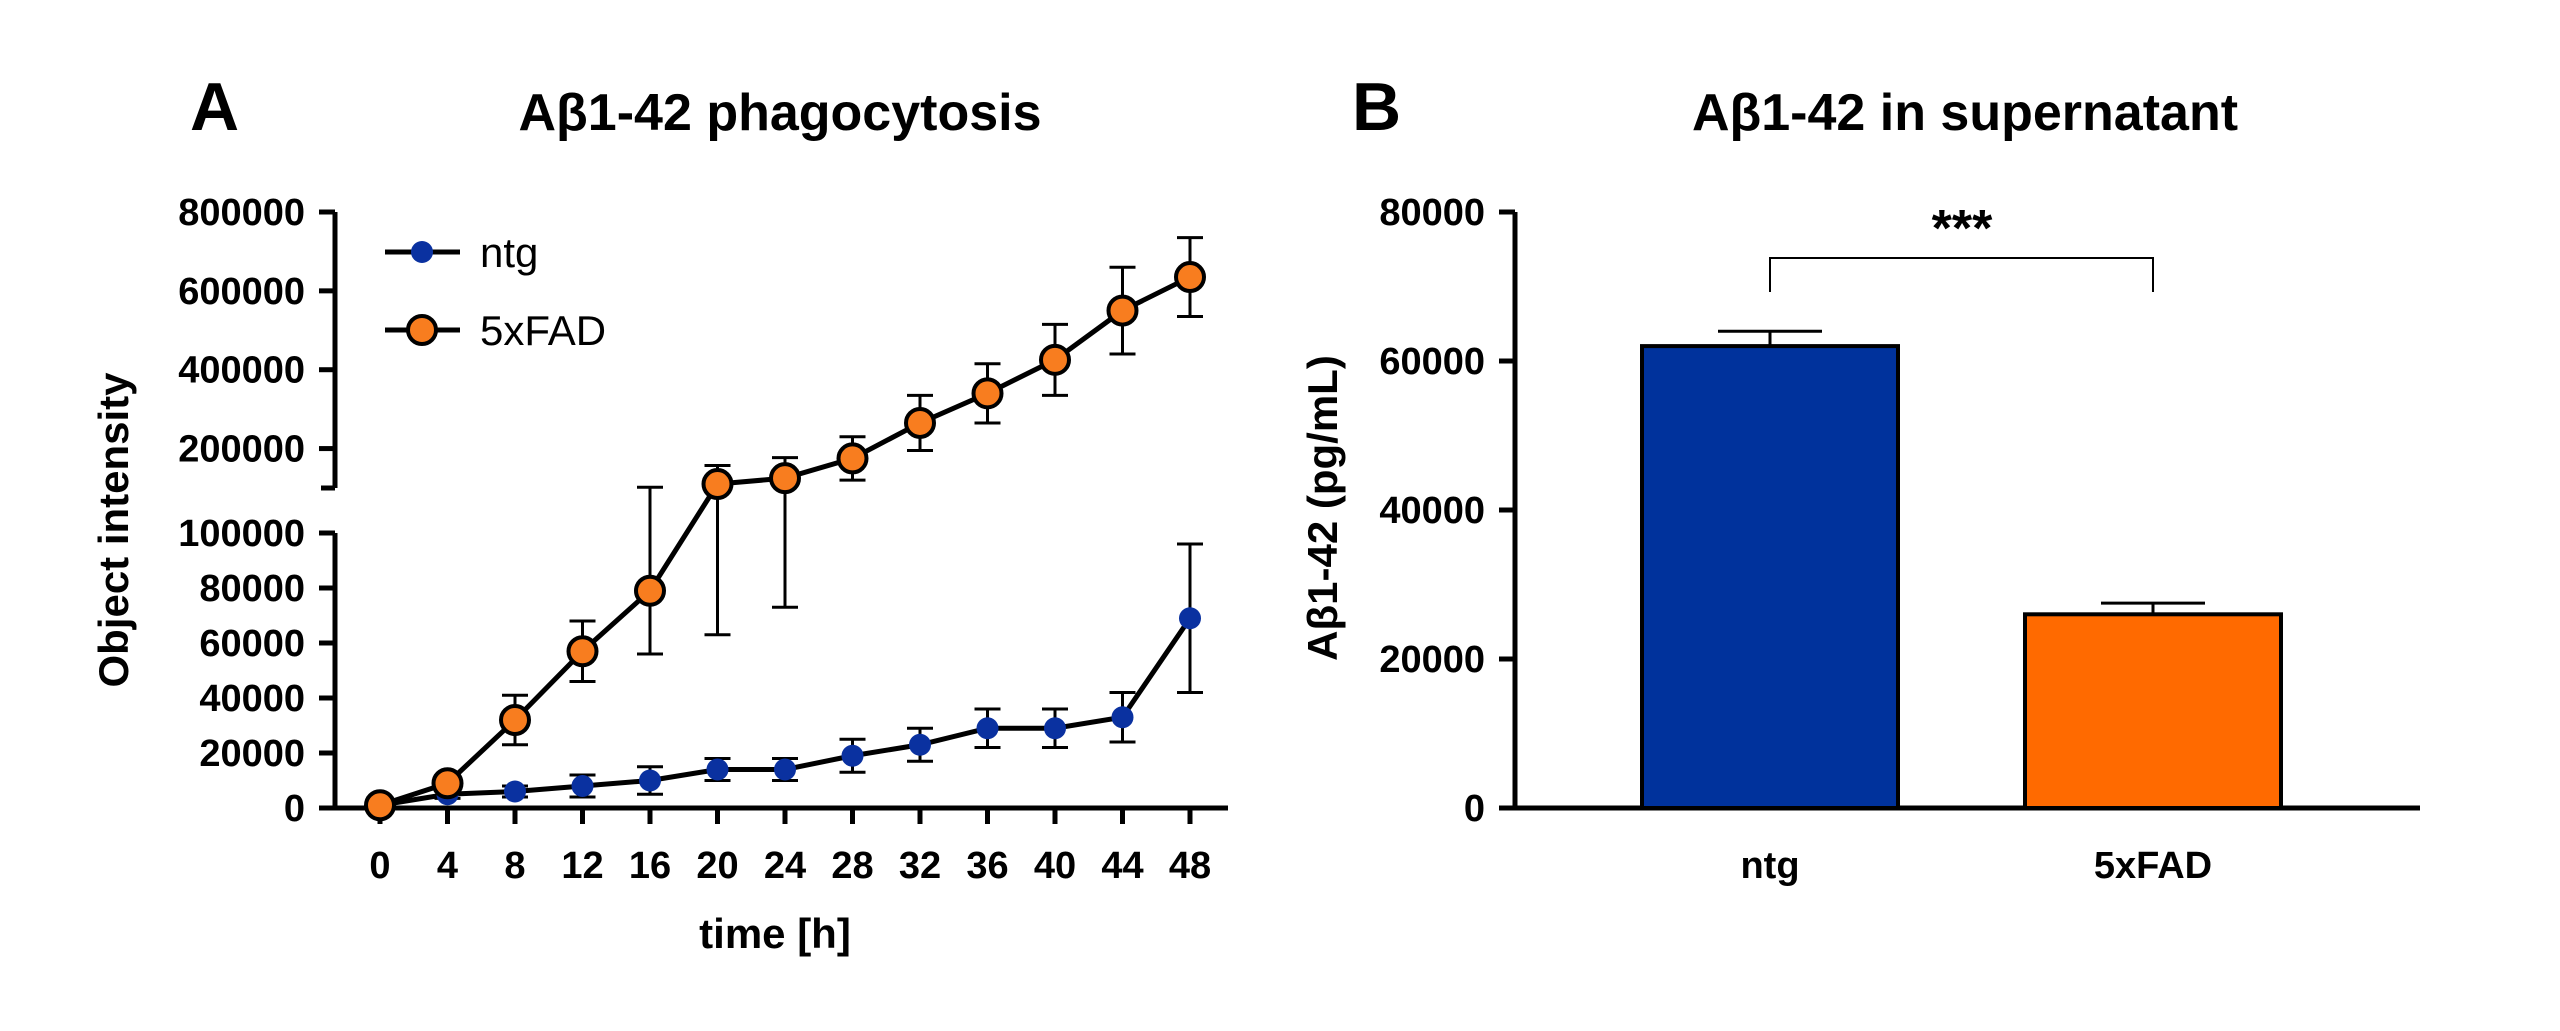  What do you see at coordinates (1432, 511) in the screenshot?
I see `panel-b-y-tick-label: 40000` at bounding box center [1432, 511].